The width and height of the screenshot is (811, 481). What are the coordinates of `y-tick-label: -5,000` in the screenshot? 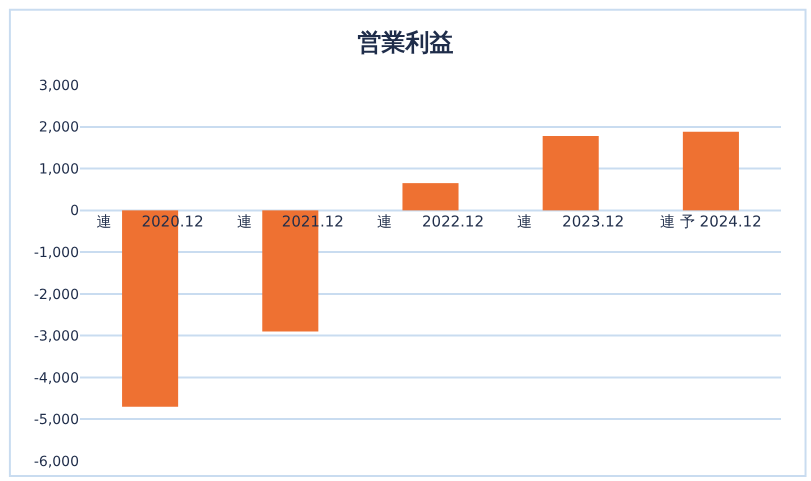 It's located at (56, 420).